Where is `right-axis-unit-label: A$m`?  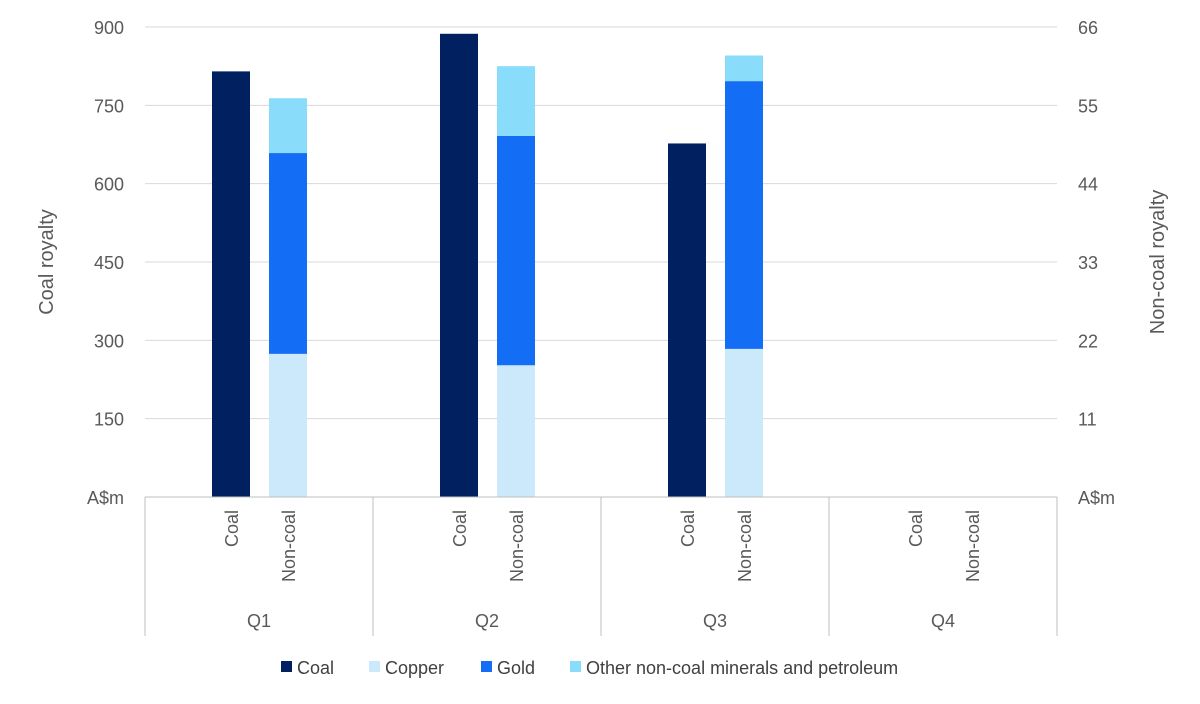
right-axis-unit-label: A$m is located at coordinates (1096, 498).